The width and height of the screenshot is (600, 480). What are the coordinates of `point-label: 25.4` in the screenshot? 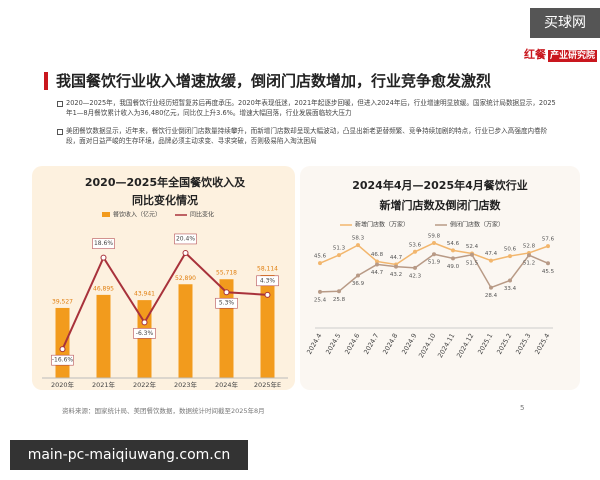 It's located at (320, 300).